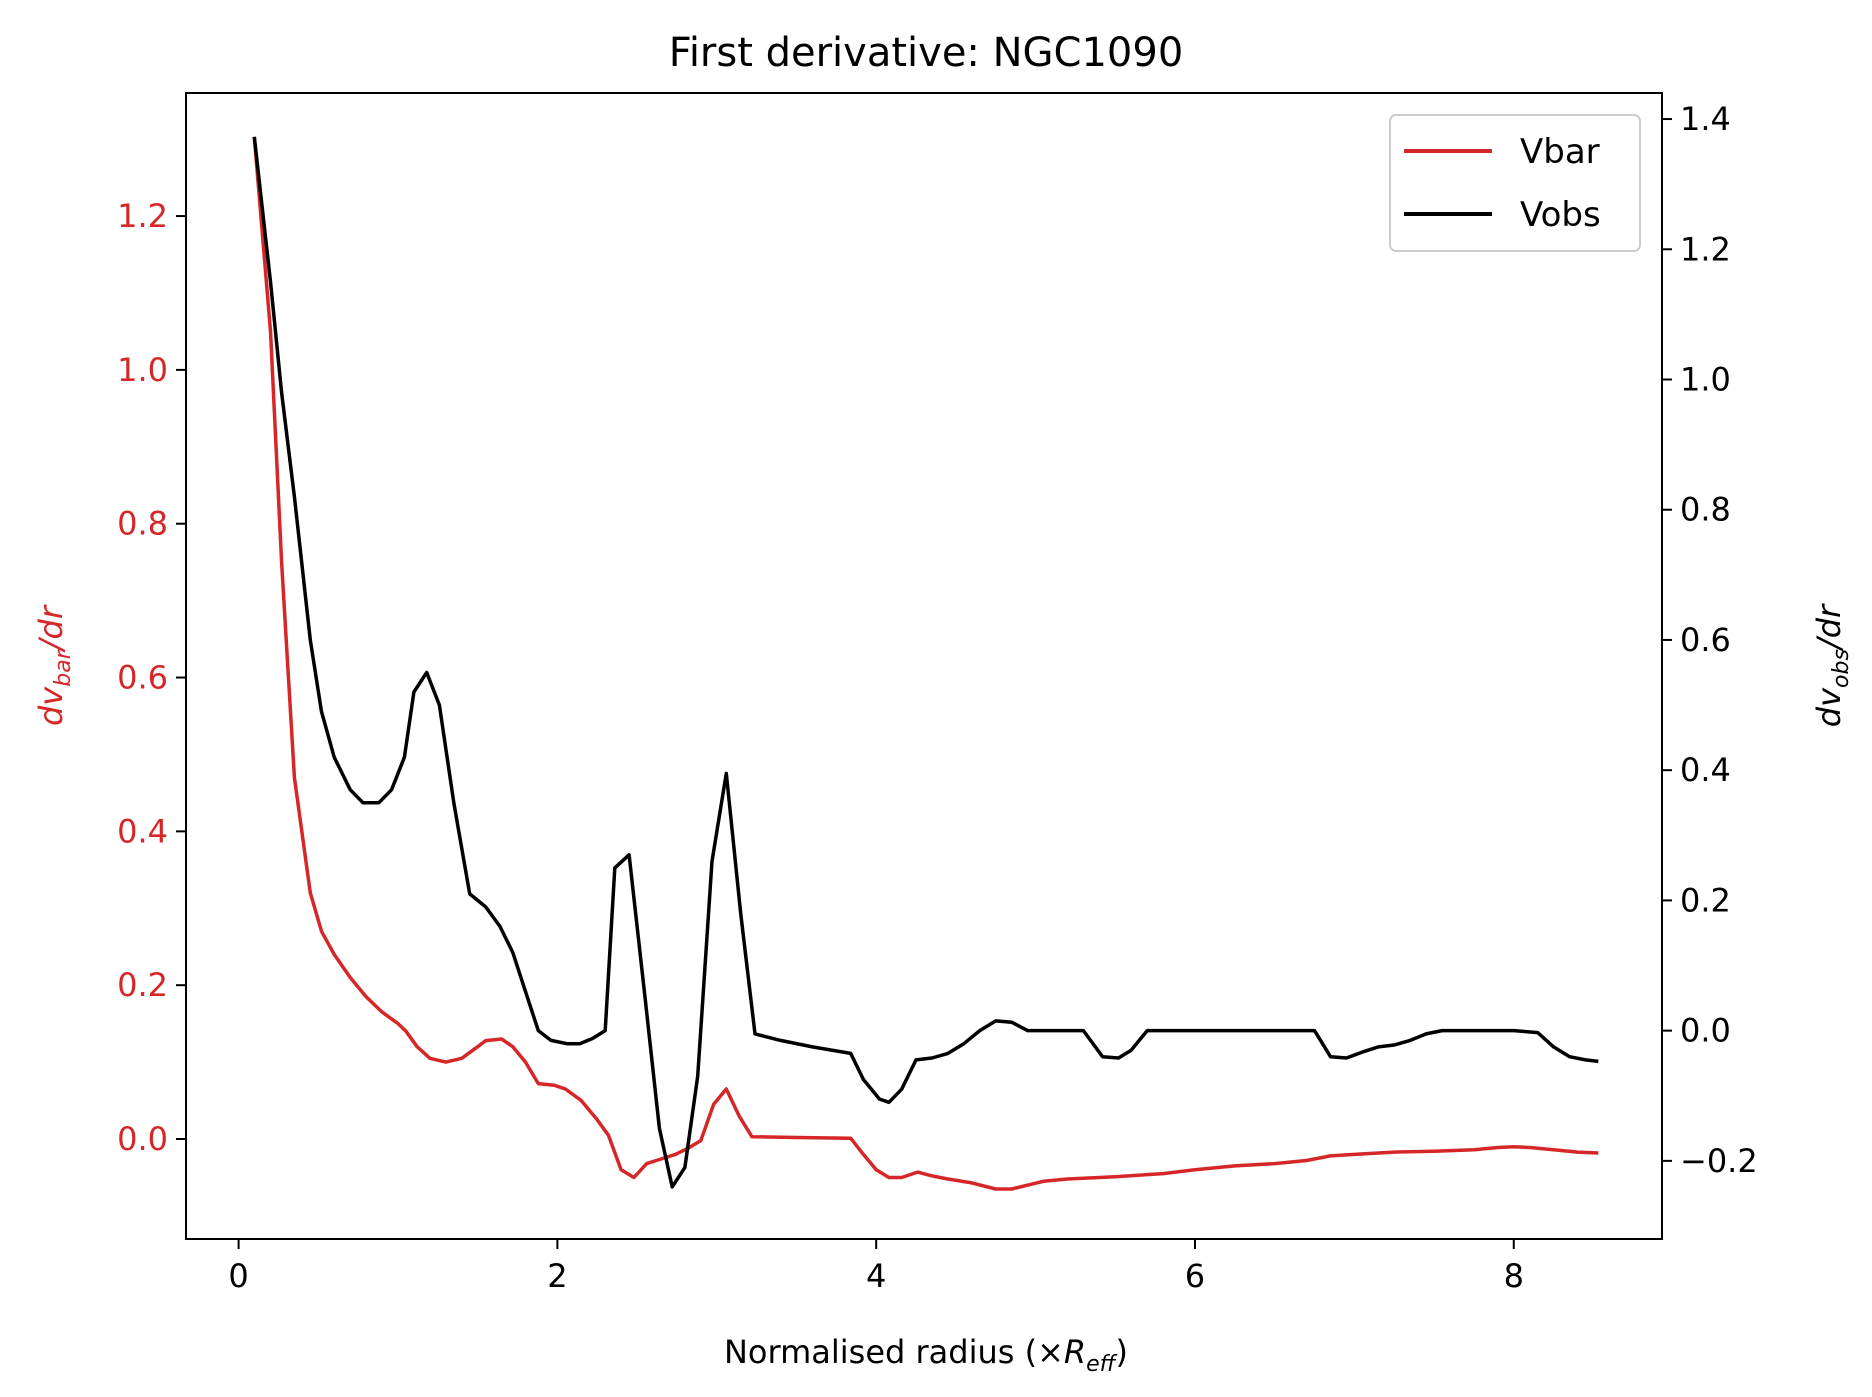  What do you see at coordinates (142, 370) in the screenshot?
I see `left-y-tick-label: 1.0` at bounding box center [142, 370].